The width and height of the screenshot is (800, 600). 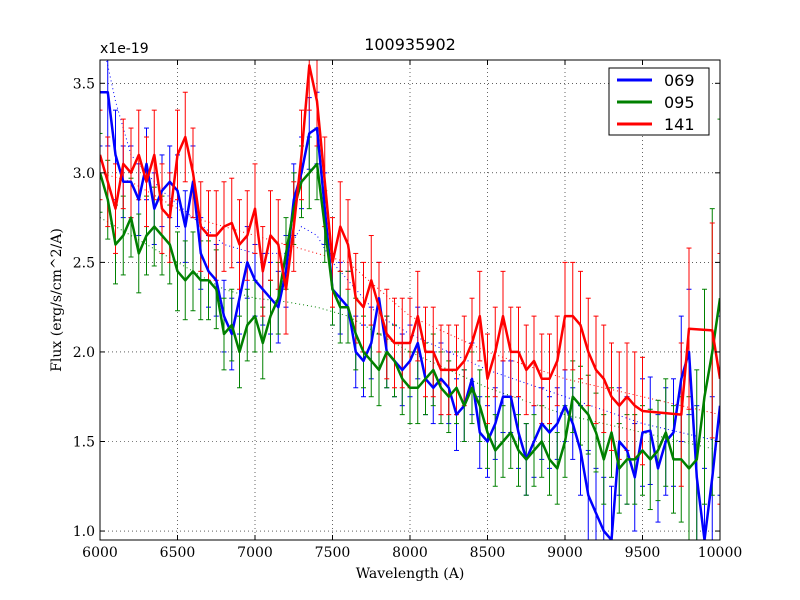 What do you see at coordinates (124, 49) in the screenshot?
I see `y-offset-label: x1e-19` at bounding box center [124, 49].